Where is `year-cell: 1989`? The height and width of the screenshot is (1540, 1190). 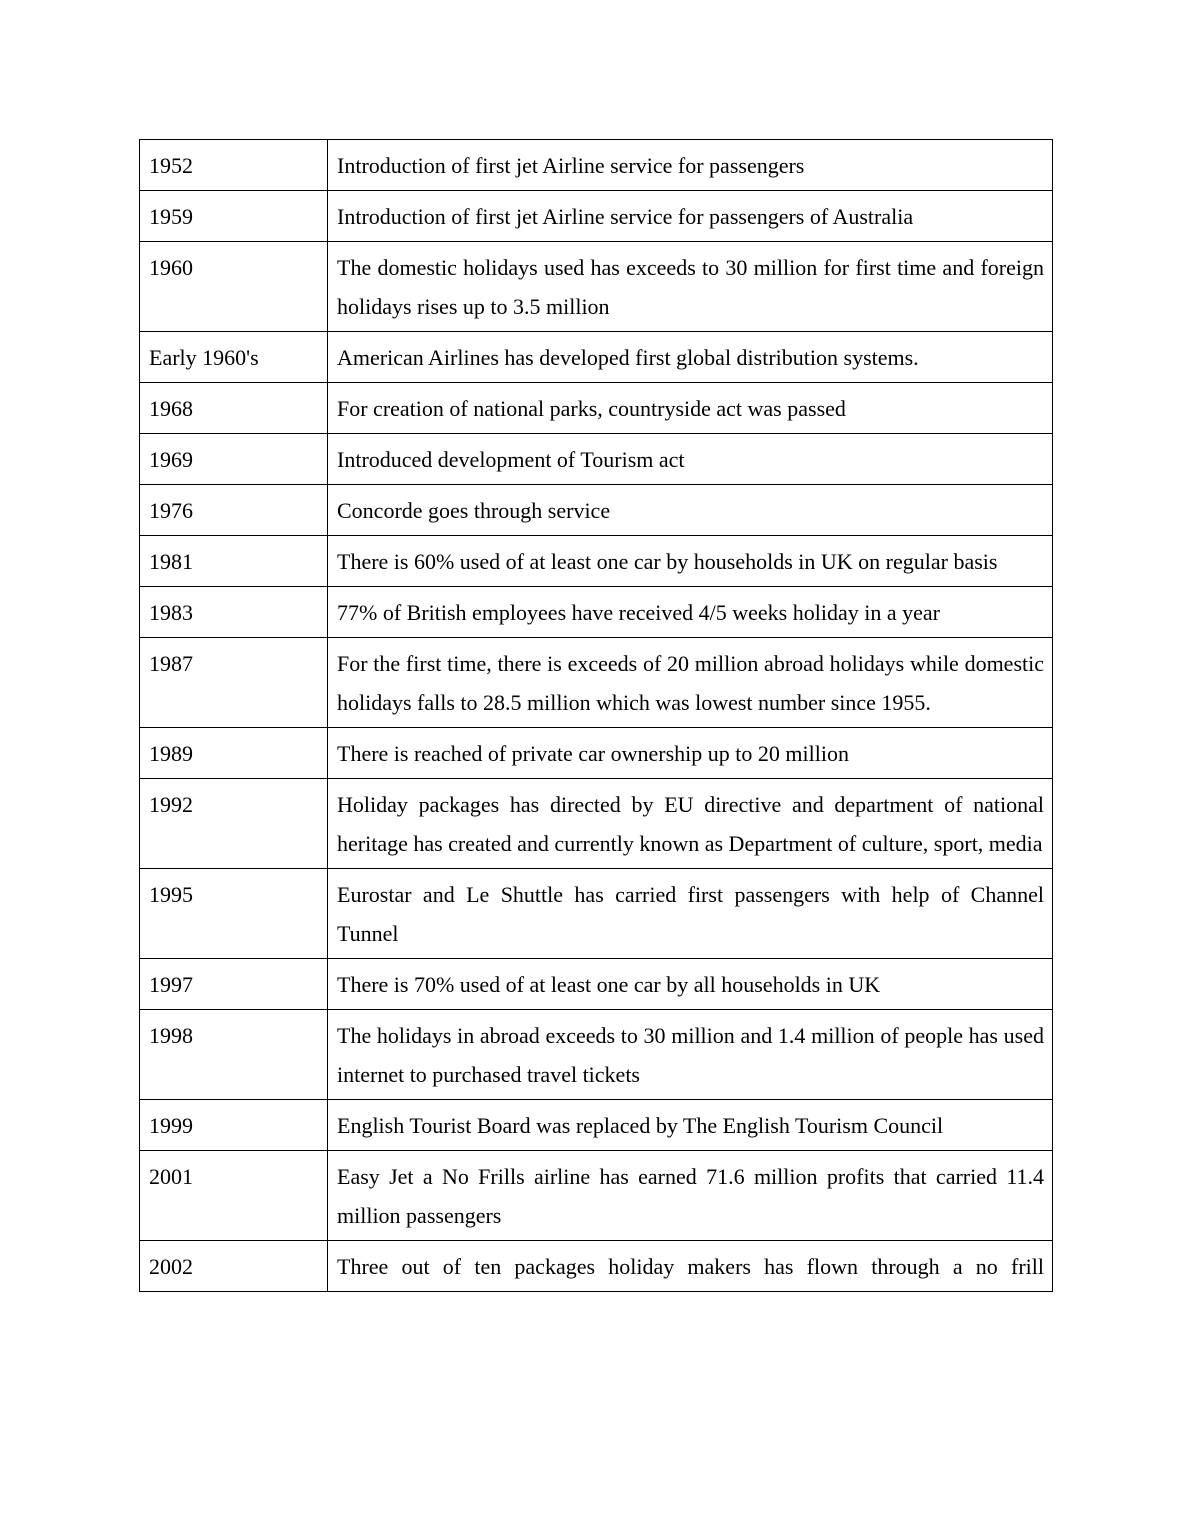
year-cell: 1989 is located at coordinates (233, 753).